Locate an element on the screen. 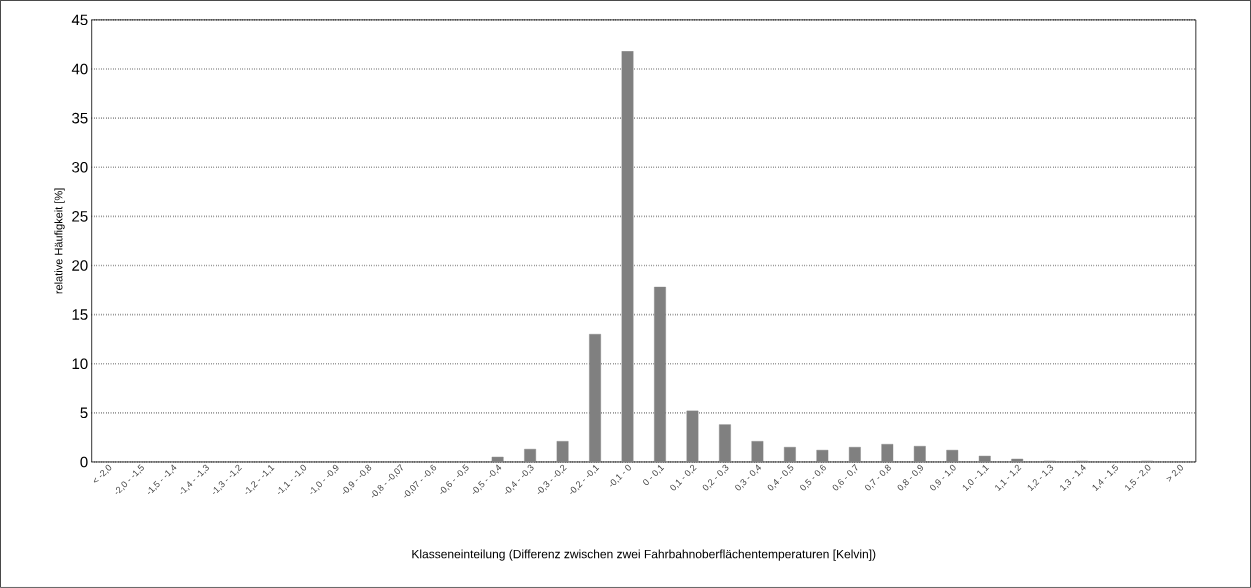 This screenshot has width=1251, height=588. x-tick-label: 1,0 - 1,1 is located at coordinates (975, 478).